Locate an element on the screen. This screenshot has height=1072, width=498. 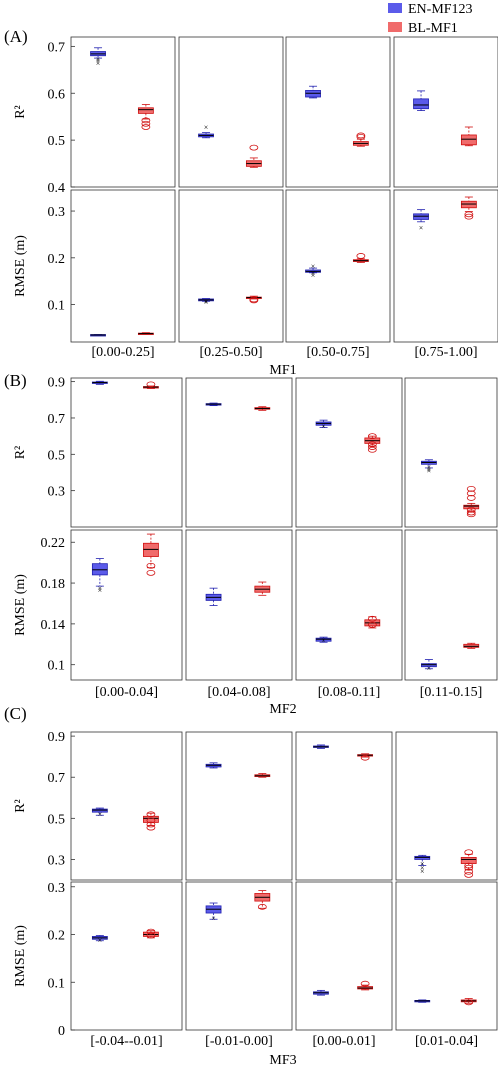
y-axis-label: R² is located at coordinates (20, 806).